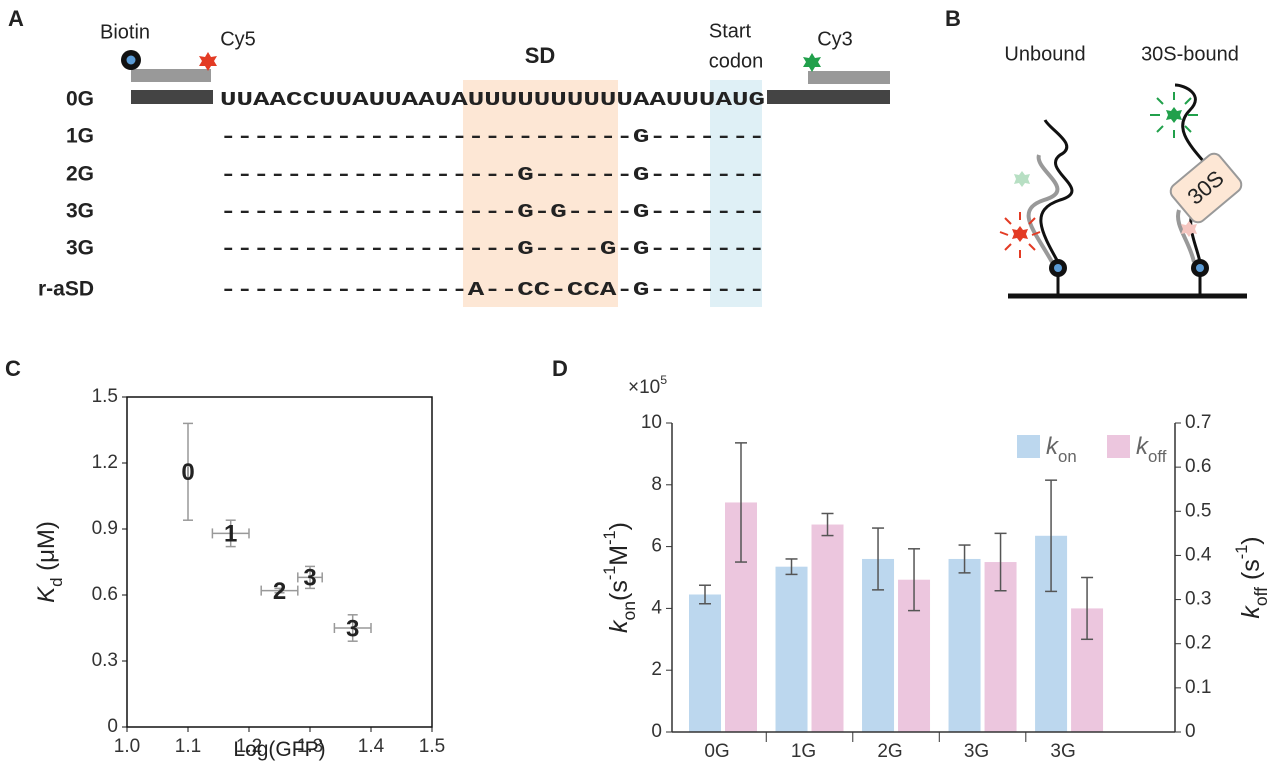  What do you see at coordinates (736, 61) in the screenshot?
I see `label: codon` at bounding box center [736, 61].